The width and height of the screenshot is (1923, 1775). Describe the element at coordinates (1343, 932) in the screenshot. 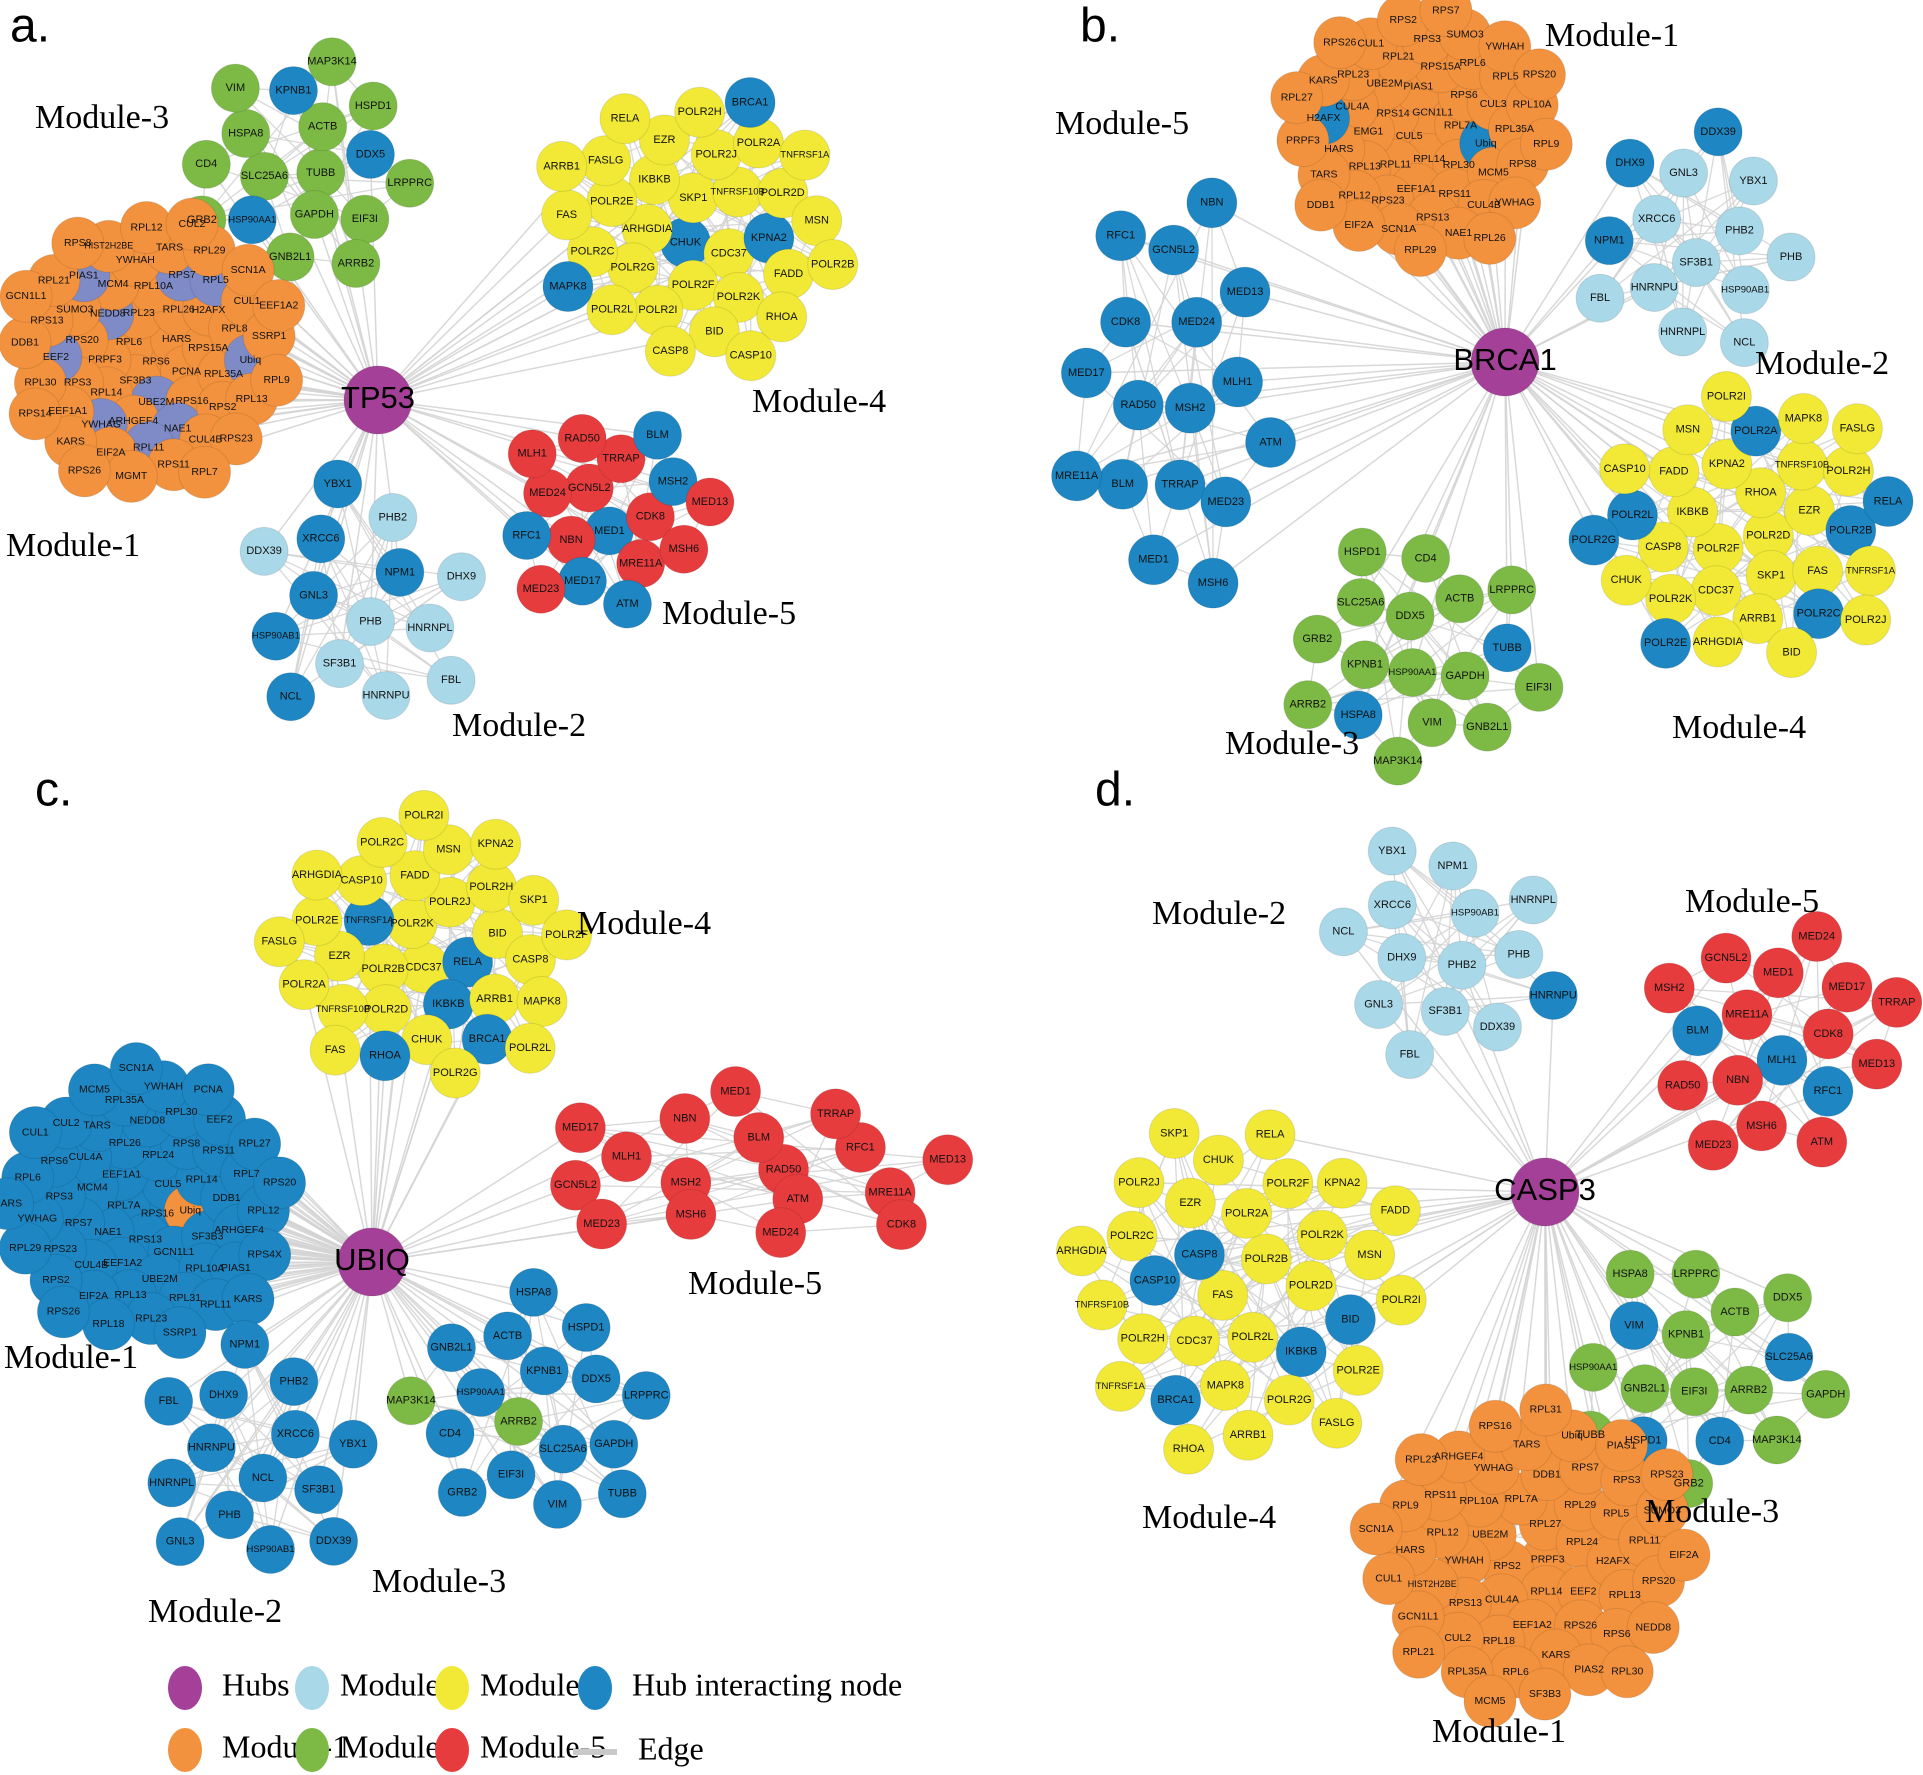

I see `node-NCL` at that location.